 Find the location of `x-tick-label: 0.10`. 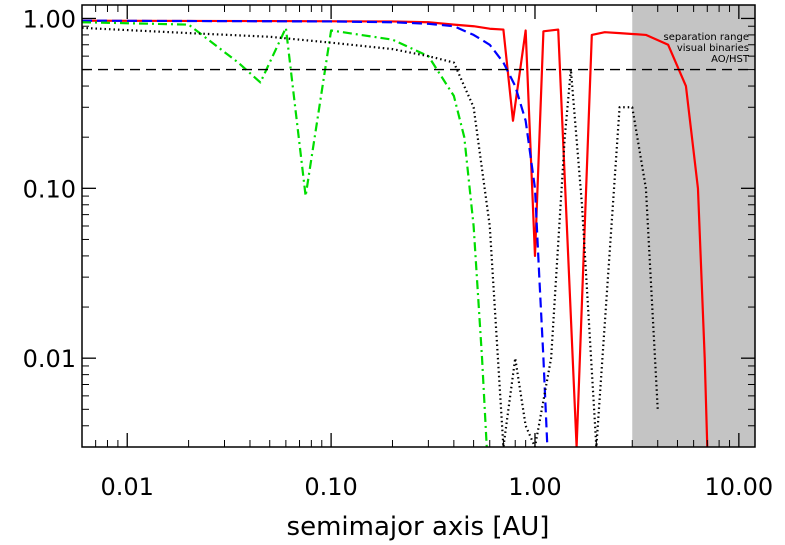

x-tick-label: 0.10 is located at coordinates (330, 487).